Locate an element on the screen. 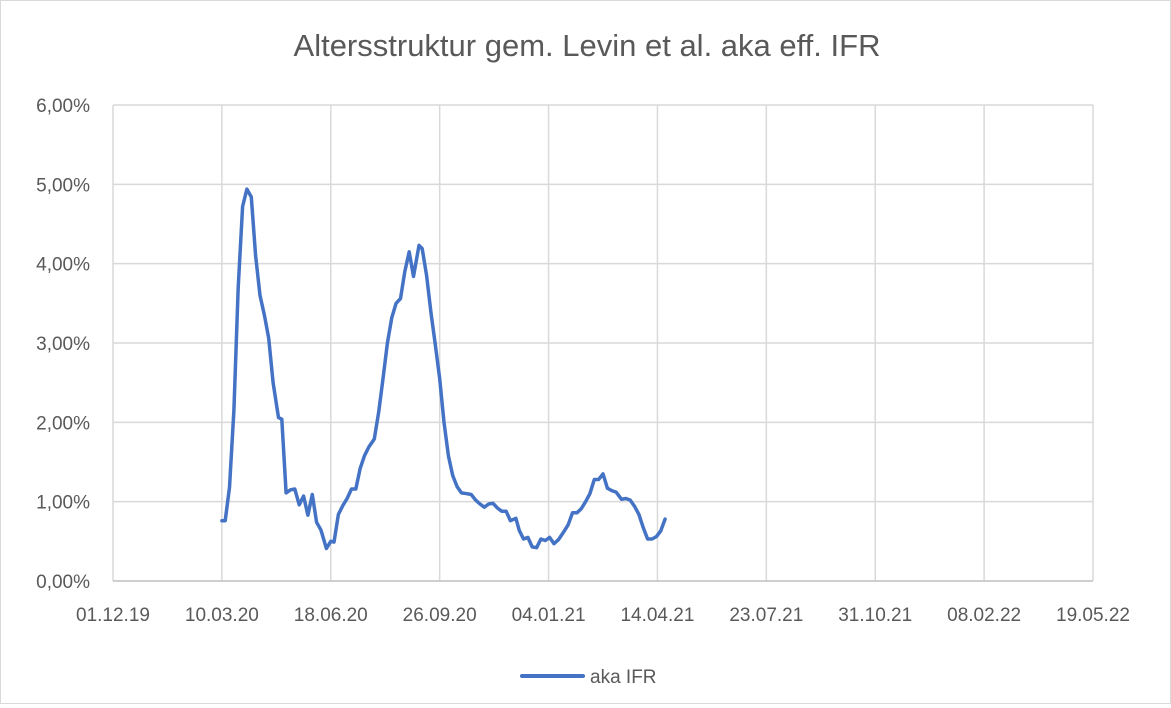  legend-label-aka-ifr: aka IFR is located at coordinates (623, 677).